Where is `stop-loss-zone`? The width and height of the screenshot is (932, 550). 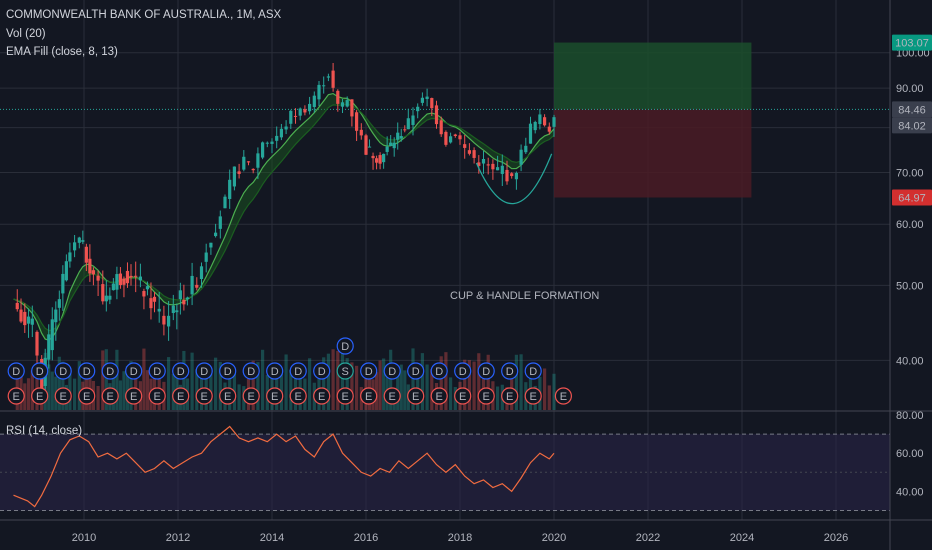
stop-loss-zone is located at coordinates (653, 153).